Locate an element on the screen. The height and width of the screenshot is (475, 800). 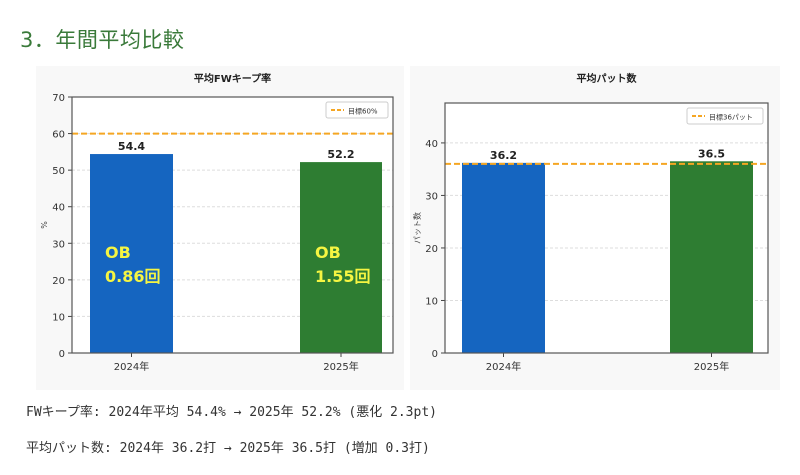
chart1-bar-2024年 is located at coordinates (131, 253).